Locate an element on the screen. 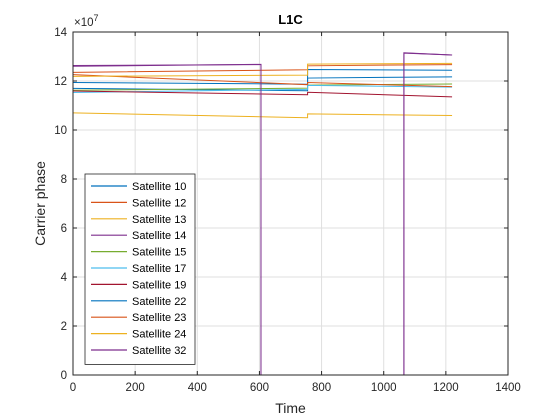  legend-label-5: Satellite 17 is located at coordinates (159, 269).